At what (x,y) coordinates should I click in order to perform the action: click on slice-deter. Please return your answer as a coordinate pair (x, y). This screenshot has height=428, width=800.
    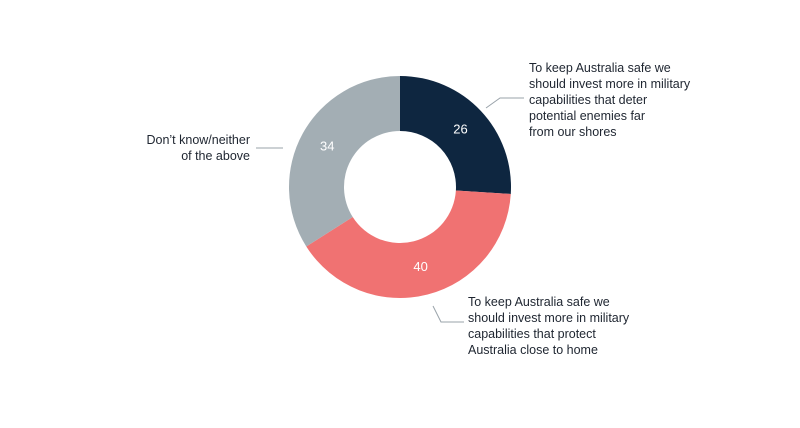
    Looking at the image, I should click on (455, 135).